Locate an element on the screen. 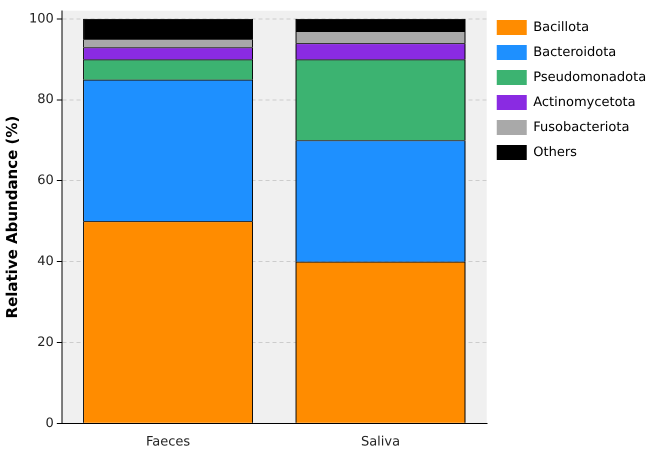 The image size is (659, 453). legend-label: Bacillota is located at coordinates (561, 27).